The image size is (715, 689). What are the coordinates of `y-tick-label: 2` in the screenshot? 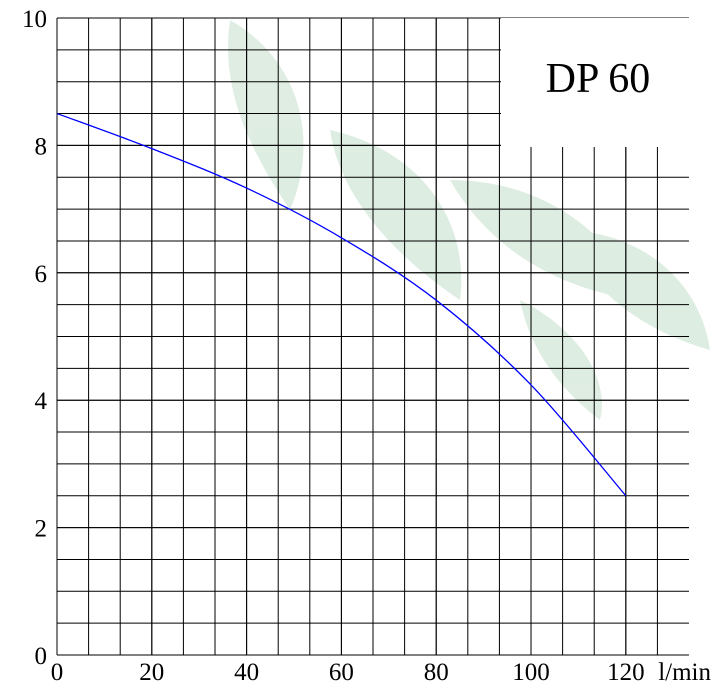 It's located at (41, 529).